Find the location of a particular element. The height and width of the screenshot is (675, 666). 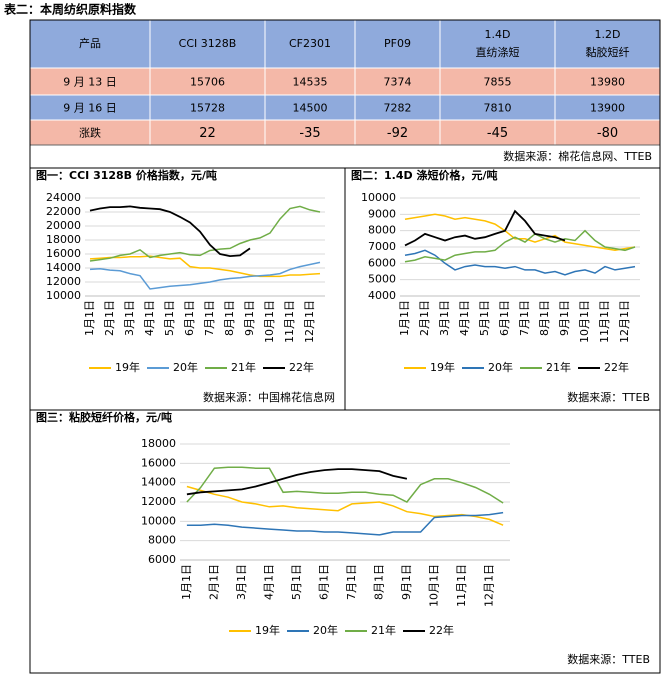

chart-title: 图三：粘胶短纤价格，元/吨 is located at coordinates (104, 417).